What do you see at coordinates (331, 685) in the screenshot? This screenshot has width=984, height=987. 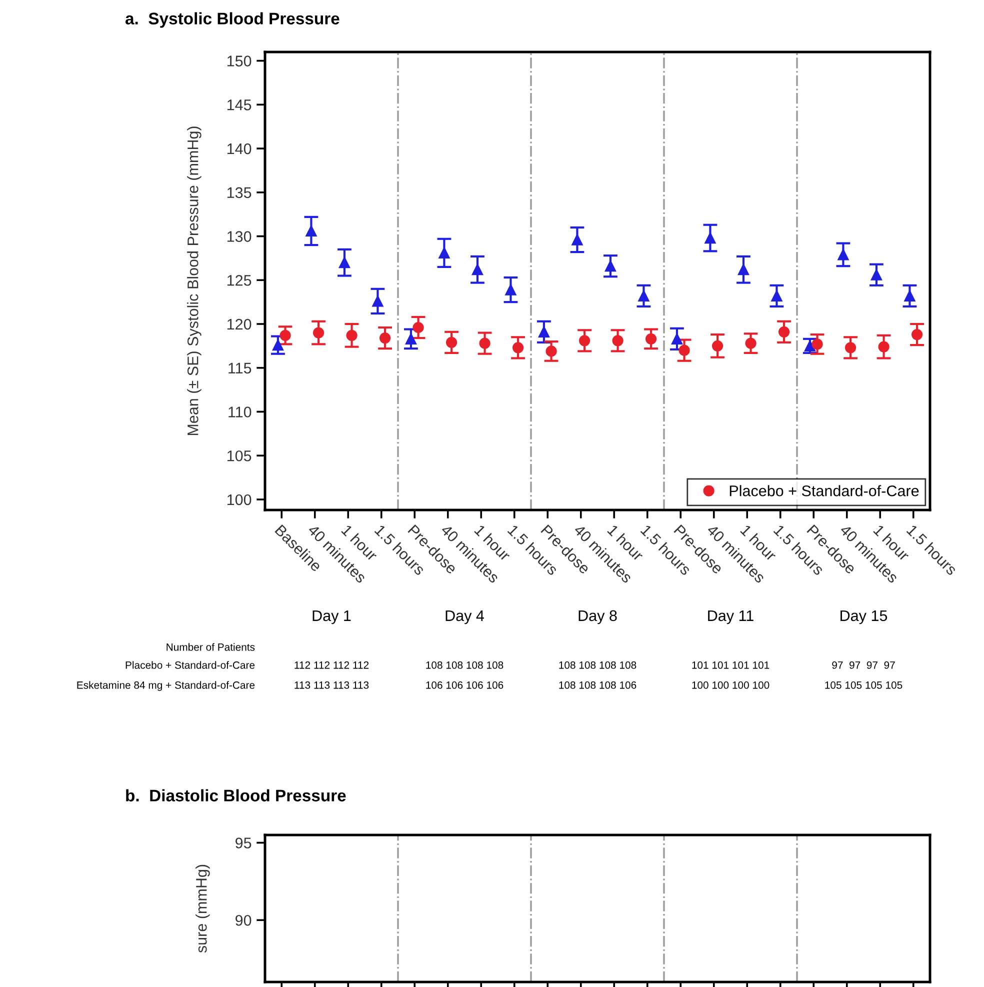 I see `text: 113 113 113 113` at bounding box center [331, 685].